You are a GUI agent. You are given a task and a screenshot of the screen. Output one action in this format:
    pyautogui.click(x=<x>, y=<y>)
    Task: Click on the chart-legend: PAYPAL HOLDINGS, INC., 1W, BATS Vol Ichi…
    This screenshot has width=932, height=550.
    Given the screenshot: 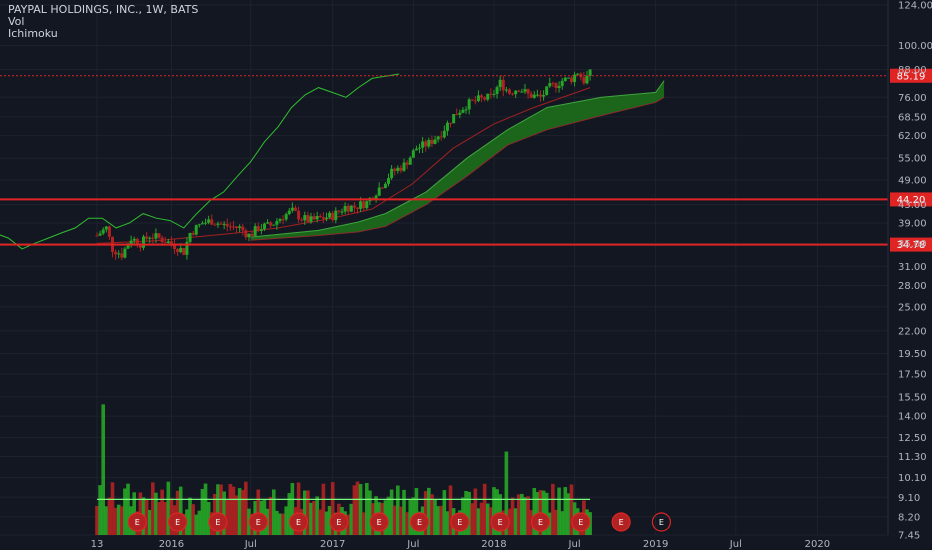 What is the action you would take?
    pyautogui.click(x=103, y=22)
    